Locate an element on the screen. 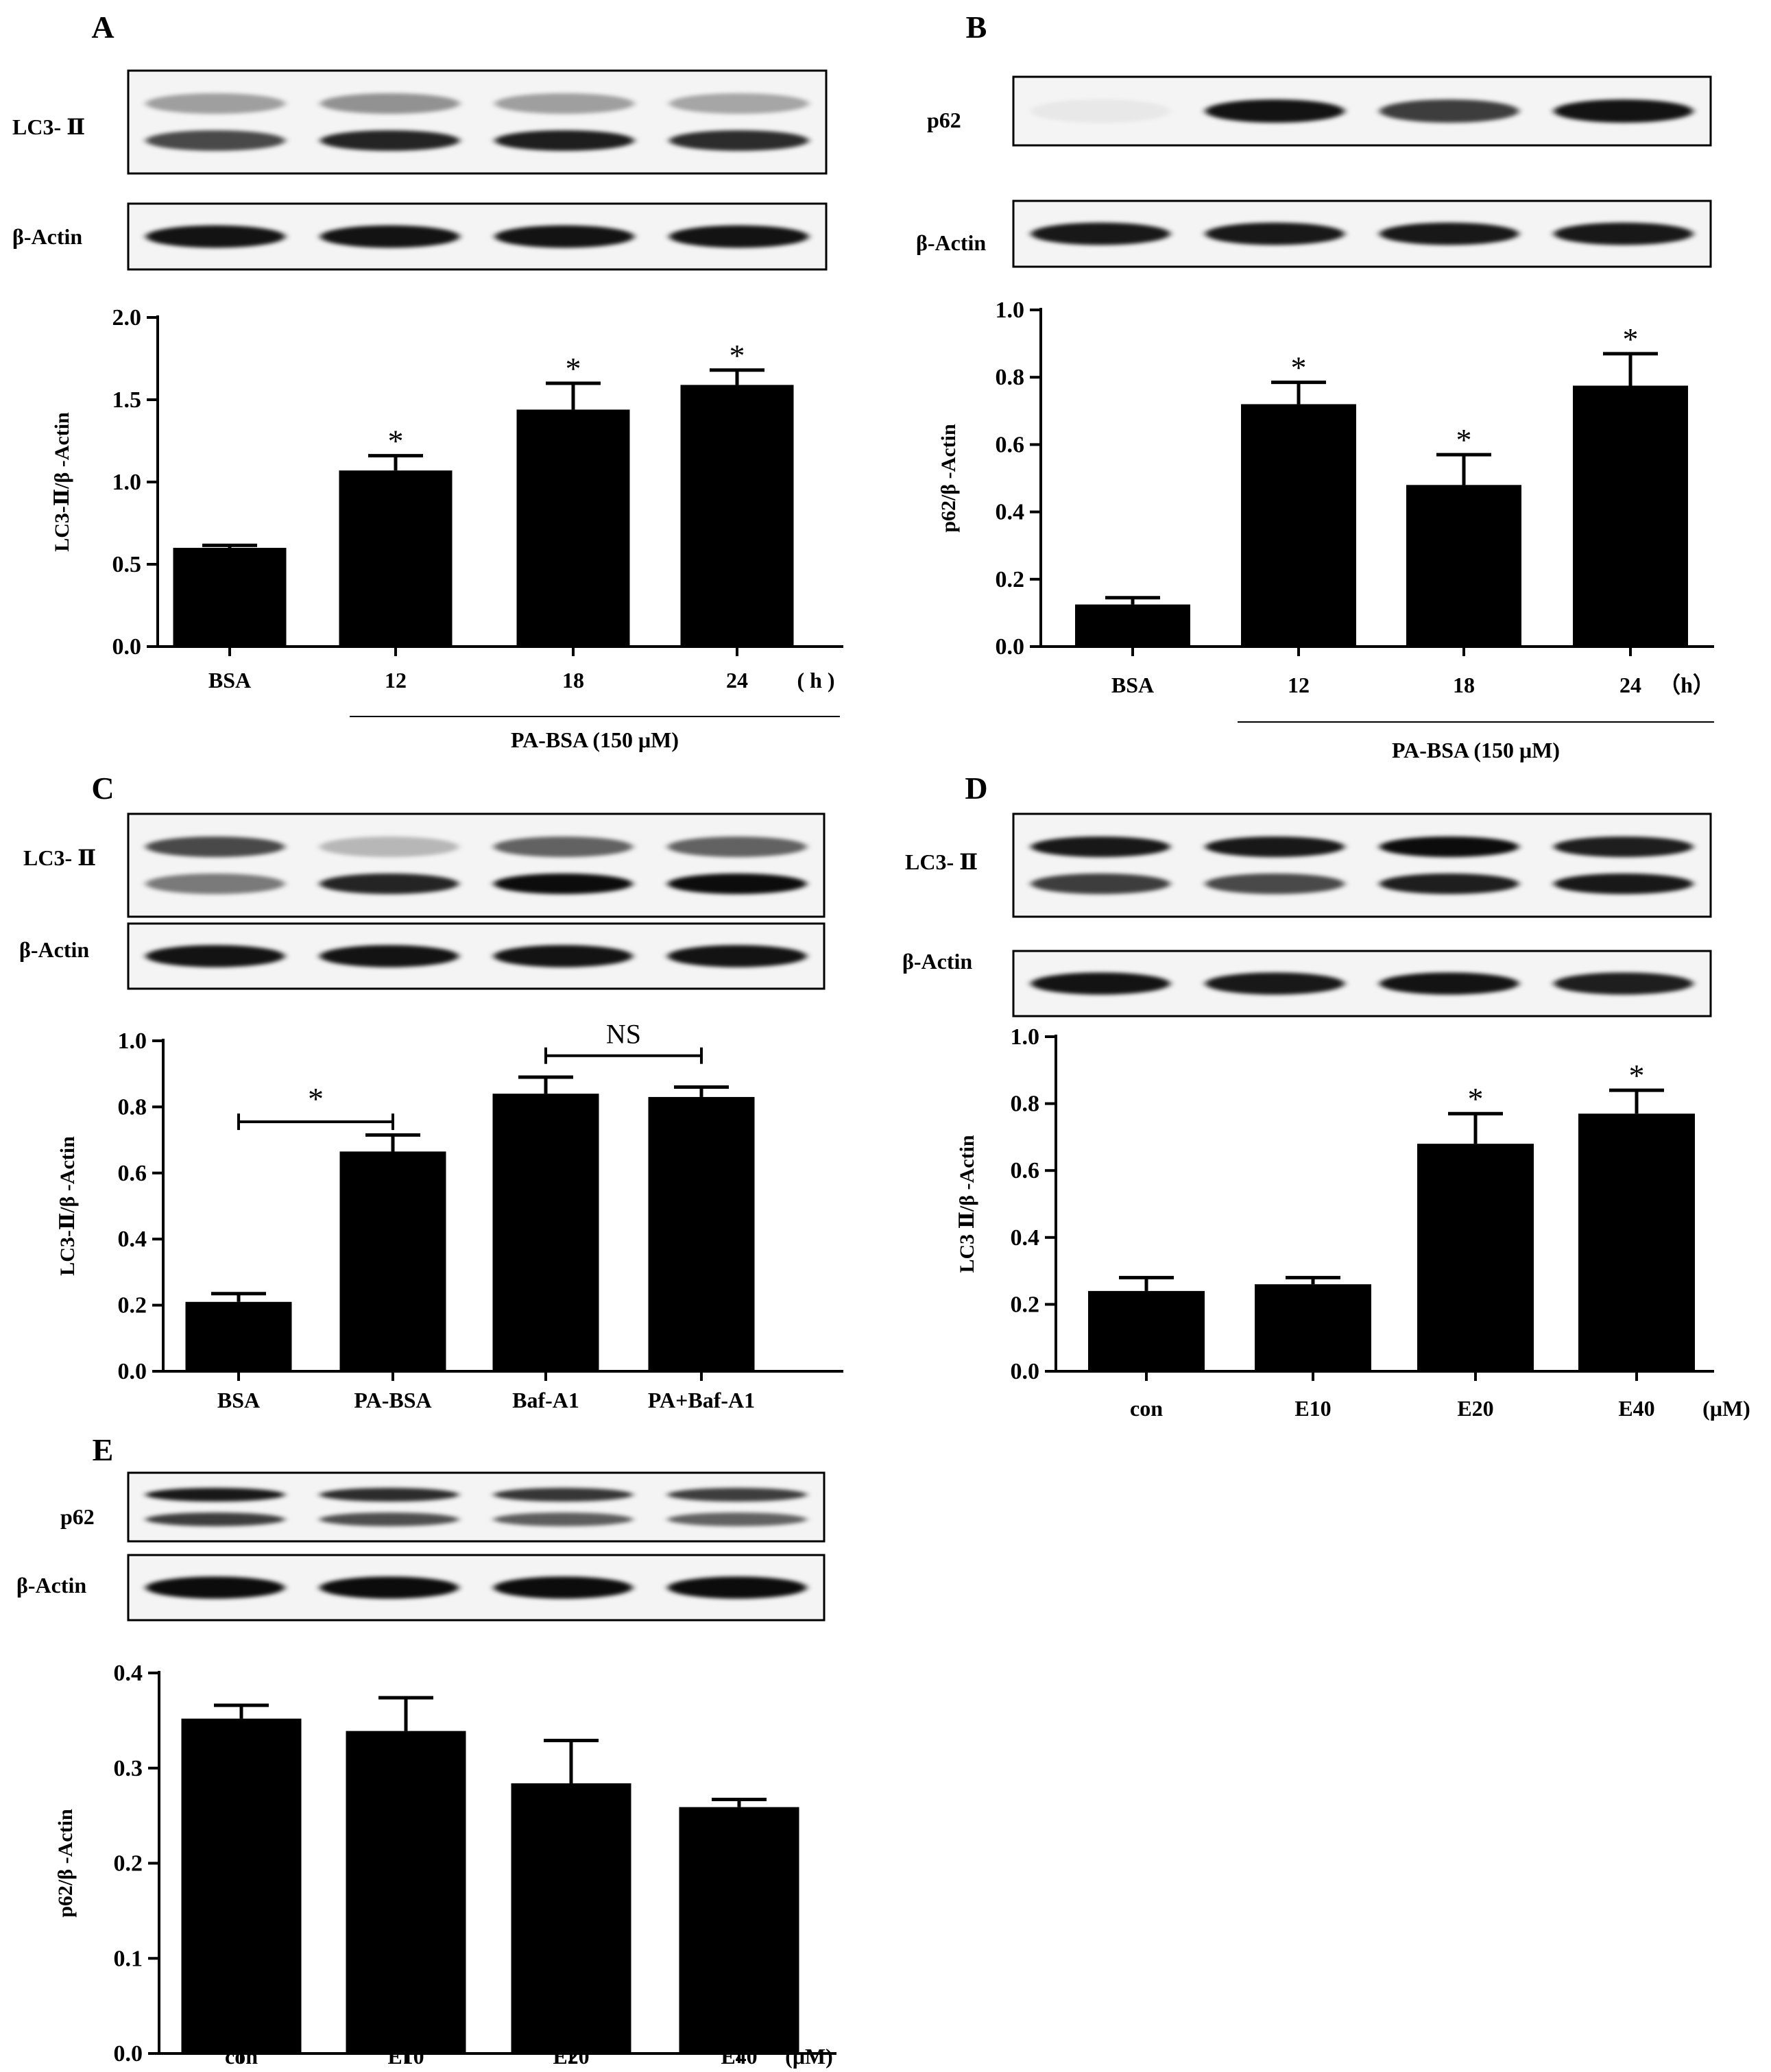 The image size is (1771, 2072). x-unit-label: (μM) is located at coordinates (809, 2056).